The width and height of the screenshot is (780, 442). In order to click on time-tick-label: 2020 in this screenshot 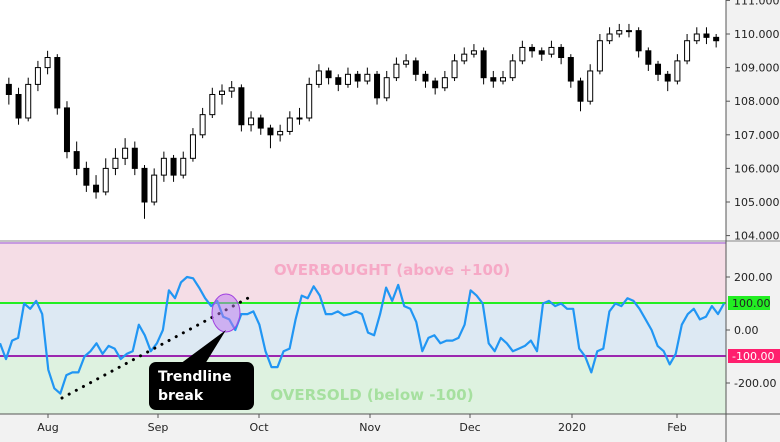, I will do `click(572, 427)`.